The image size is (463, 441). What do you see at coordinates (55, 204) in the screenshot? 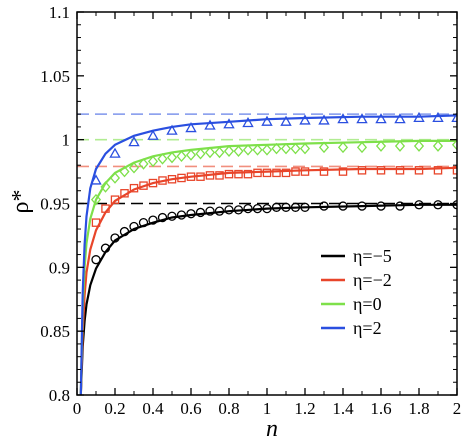
I see `y-tick-label: 0.95` at bounding box center [55, 204].